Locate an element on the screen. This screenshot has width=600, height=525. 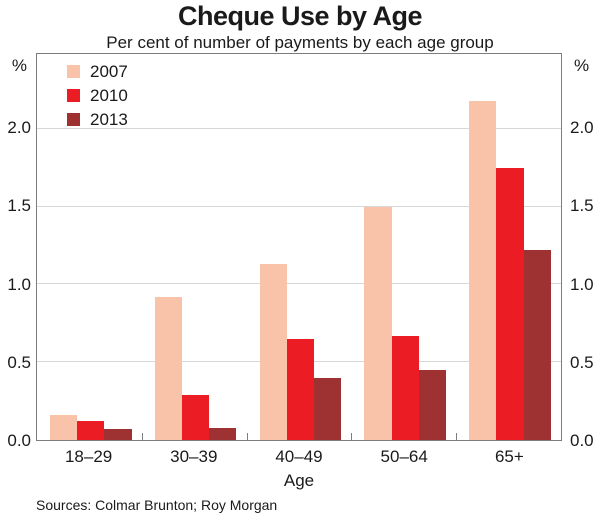
y-tick-label-left: 1.0 is located at coordinates (19, 284).